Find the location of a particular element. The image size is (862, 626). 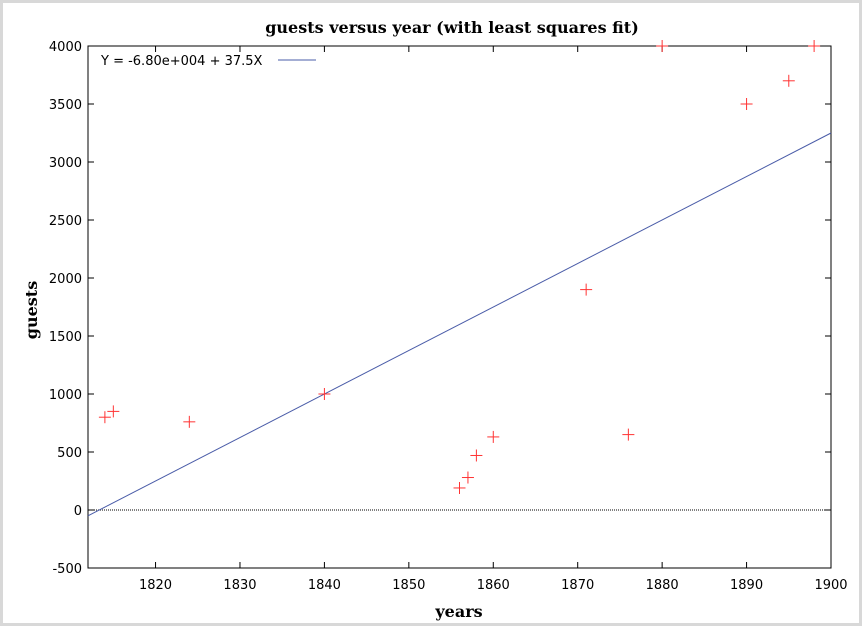

x-tick-label: 1840 is located at coordinates (324, 585).